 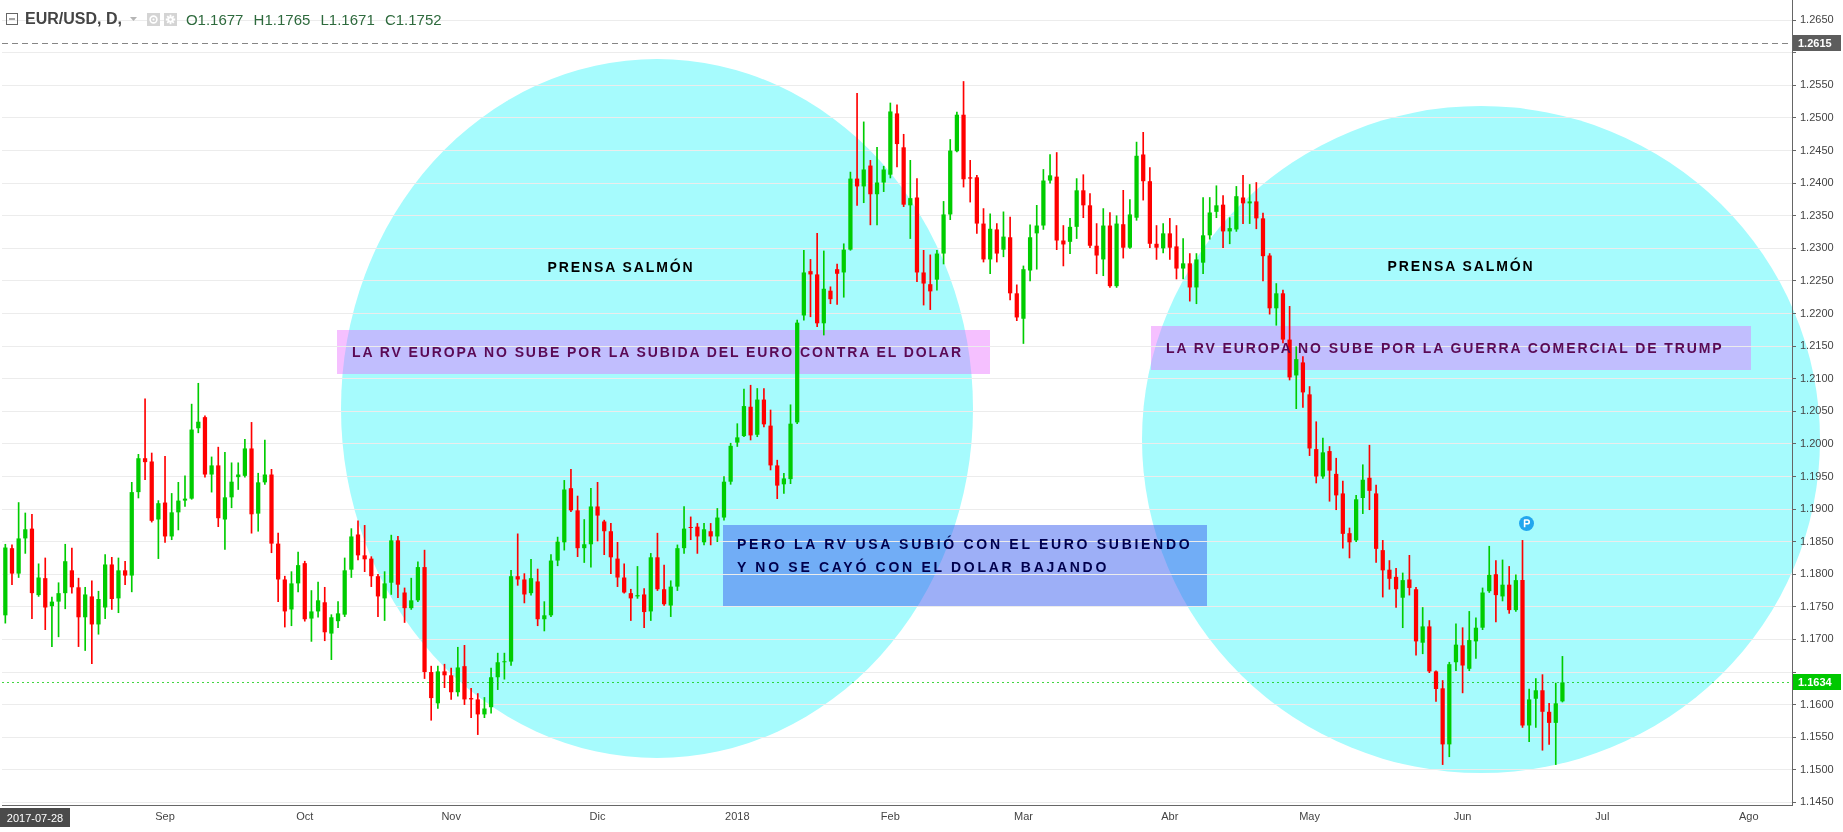 I want to click on y-tick-label: 1.1800, so click(x=1817, y=573).